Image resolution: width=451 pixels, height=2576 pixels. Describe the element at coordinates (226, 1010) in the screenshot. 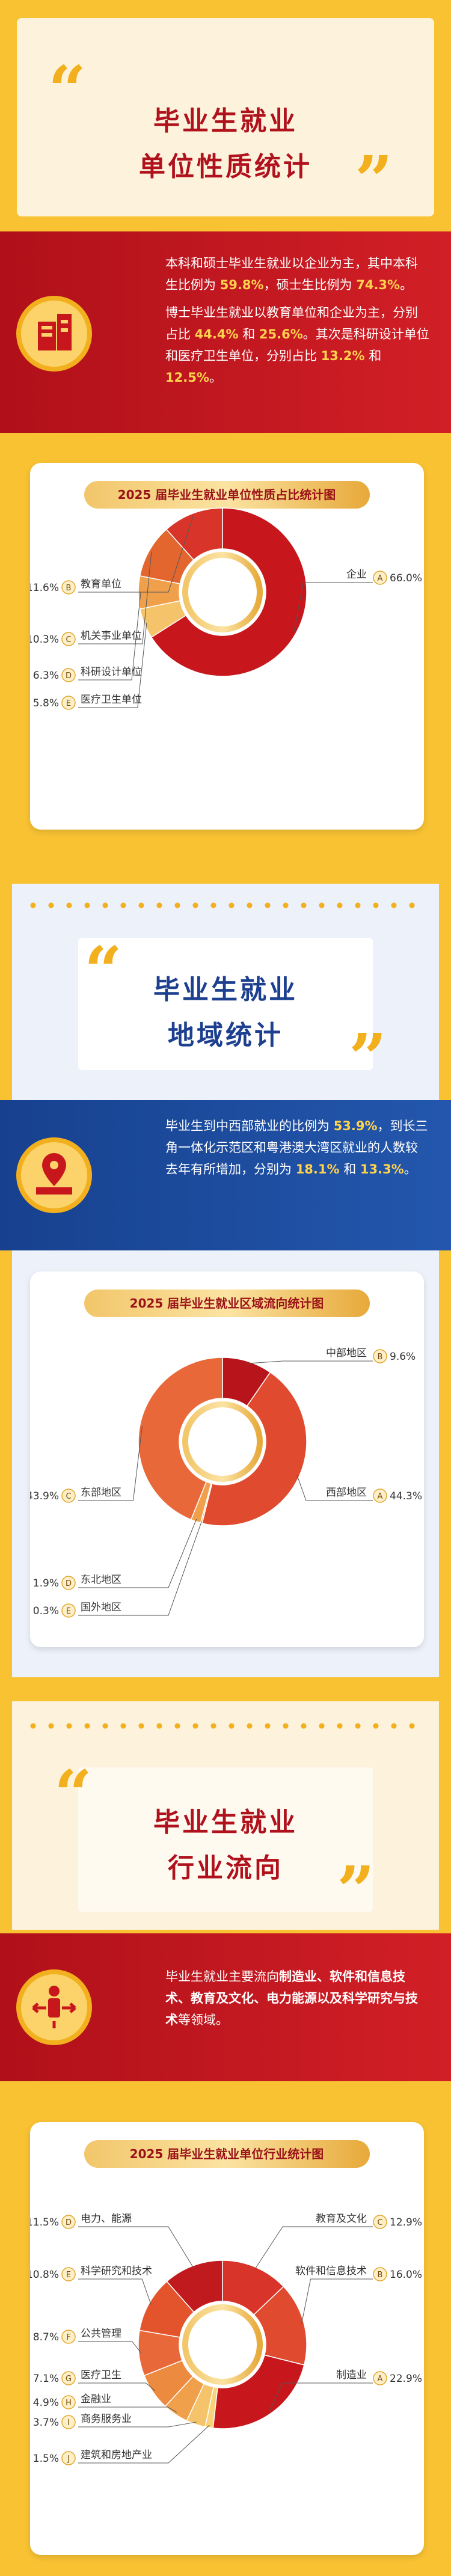

I see `section-title: 毕业生就业 地域统计` at that location.